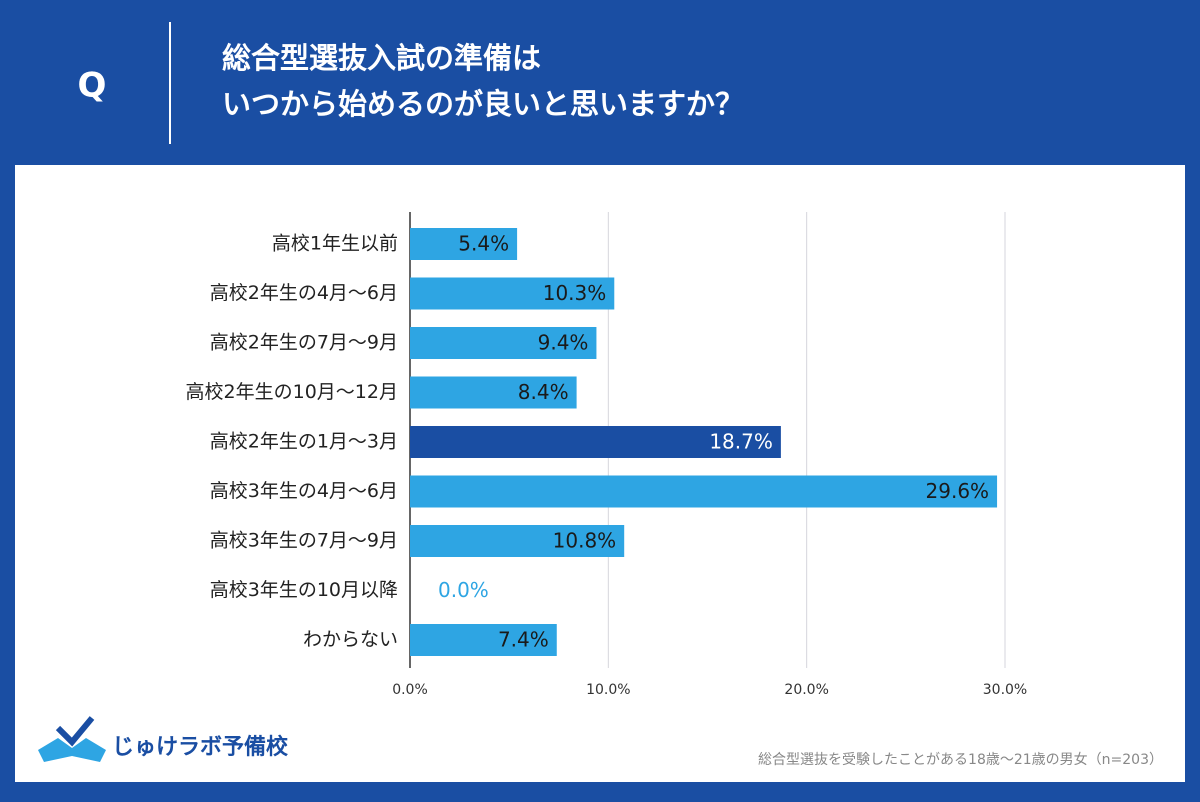  I want to click on y-tick-label: わからない, so click(350, 640).